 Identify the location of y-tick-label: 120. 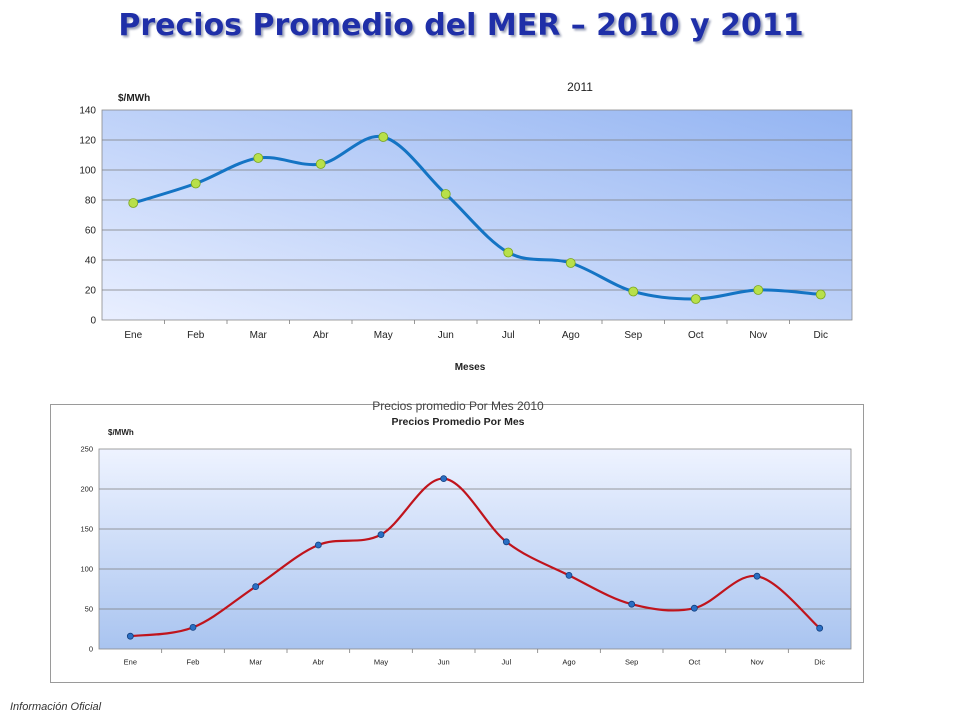
(87, 140).